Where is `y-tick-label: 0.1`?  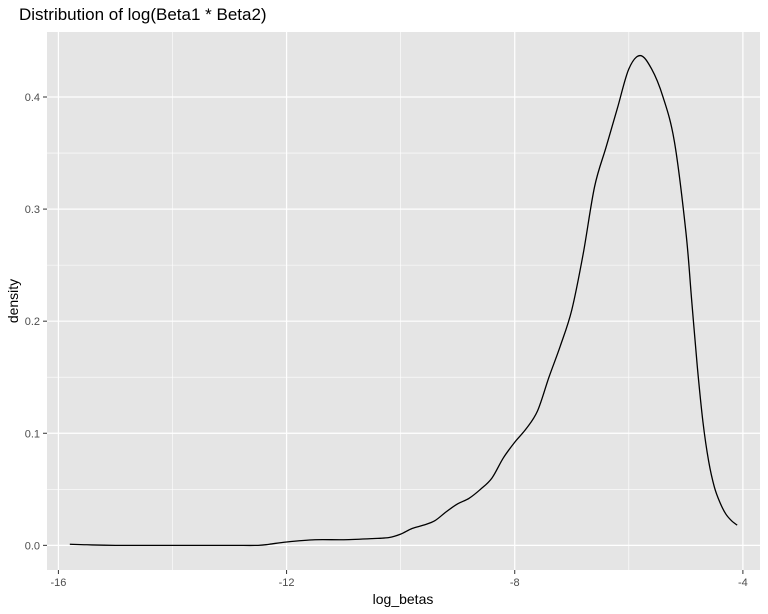
y-tick-label: 0.1 is located at coordinates (32, 434).